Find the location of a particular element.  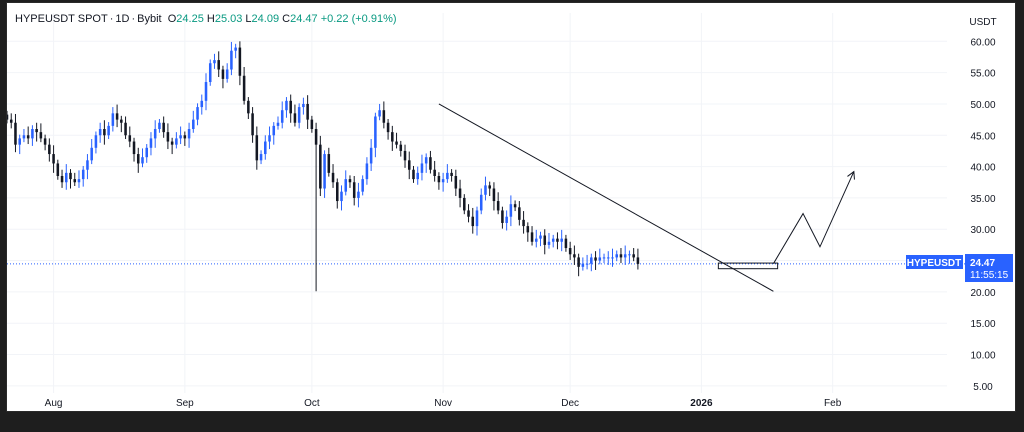

legend-high-label: H is located at coordinates (210, 19).